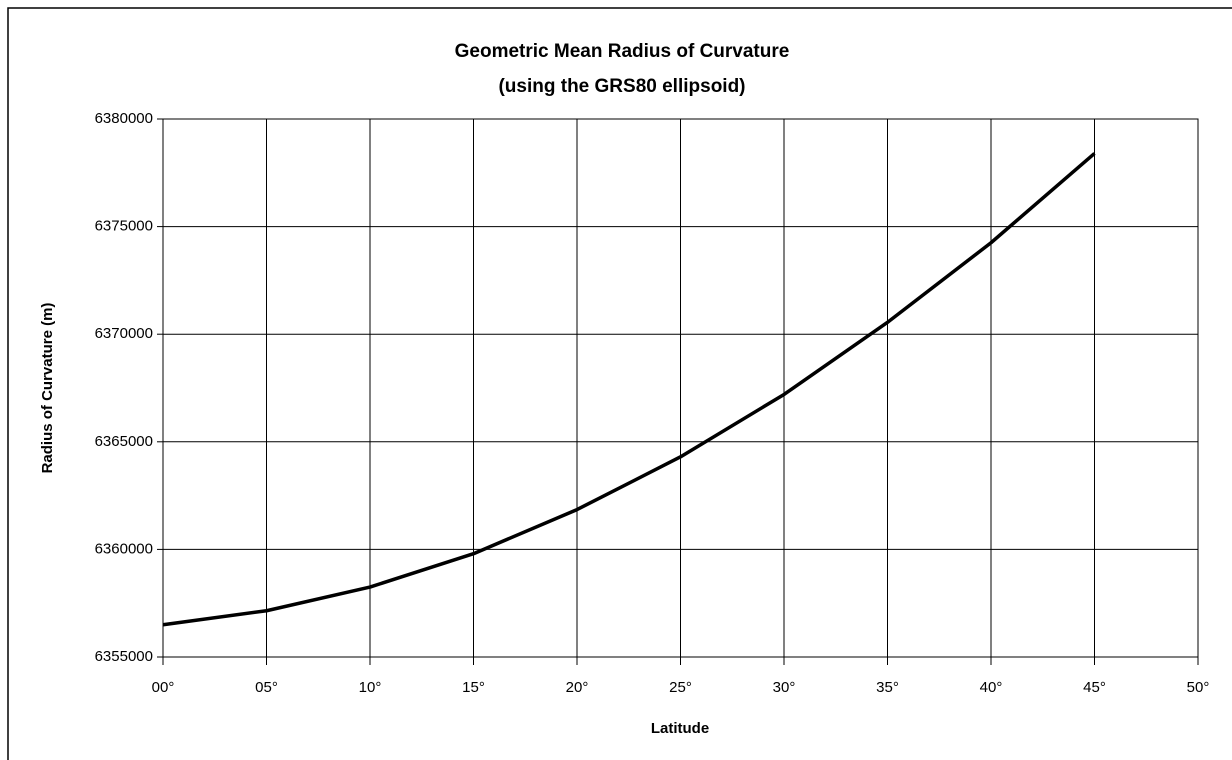 The height and width of the screenshot is (760, 1232). Describe the element at coordinates (370, 687) in the screenshot. I see `x-tick-label: 10°` at that location.